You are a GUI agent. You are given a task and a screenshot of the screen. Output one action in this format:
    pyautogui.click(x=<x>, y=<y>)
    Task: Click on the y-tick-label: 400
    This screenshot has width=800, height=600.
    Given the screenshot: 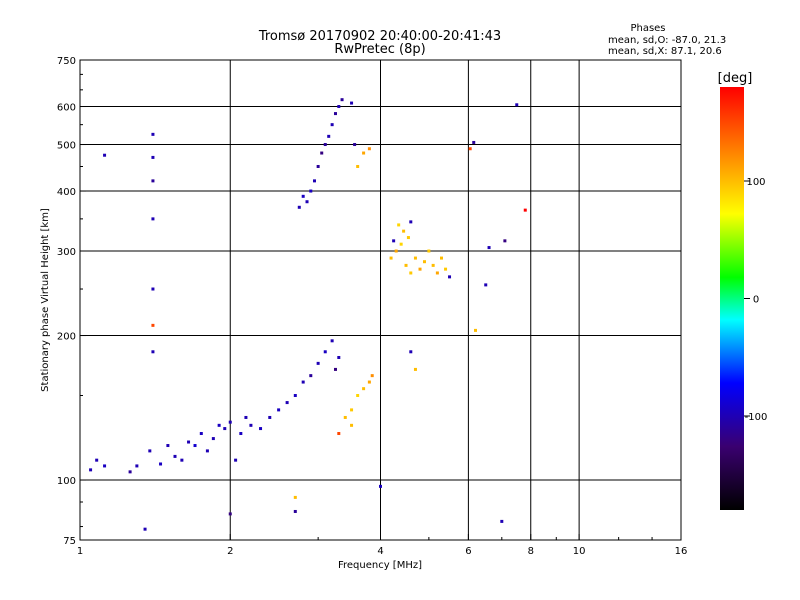 What is the action you would take?
    pyautogui.click(x=66, y=192)
    